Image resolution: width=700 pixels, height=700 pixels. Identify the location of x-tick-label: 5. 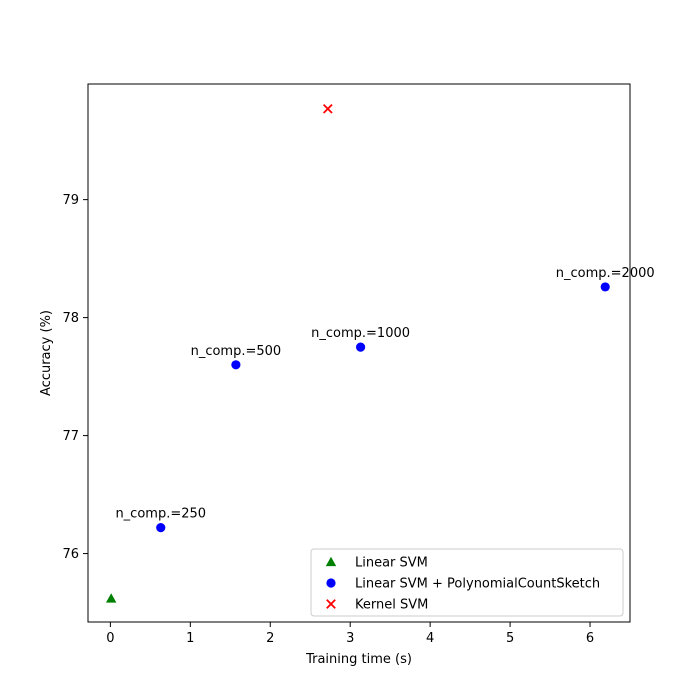
(510, 638).